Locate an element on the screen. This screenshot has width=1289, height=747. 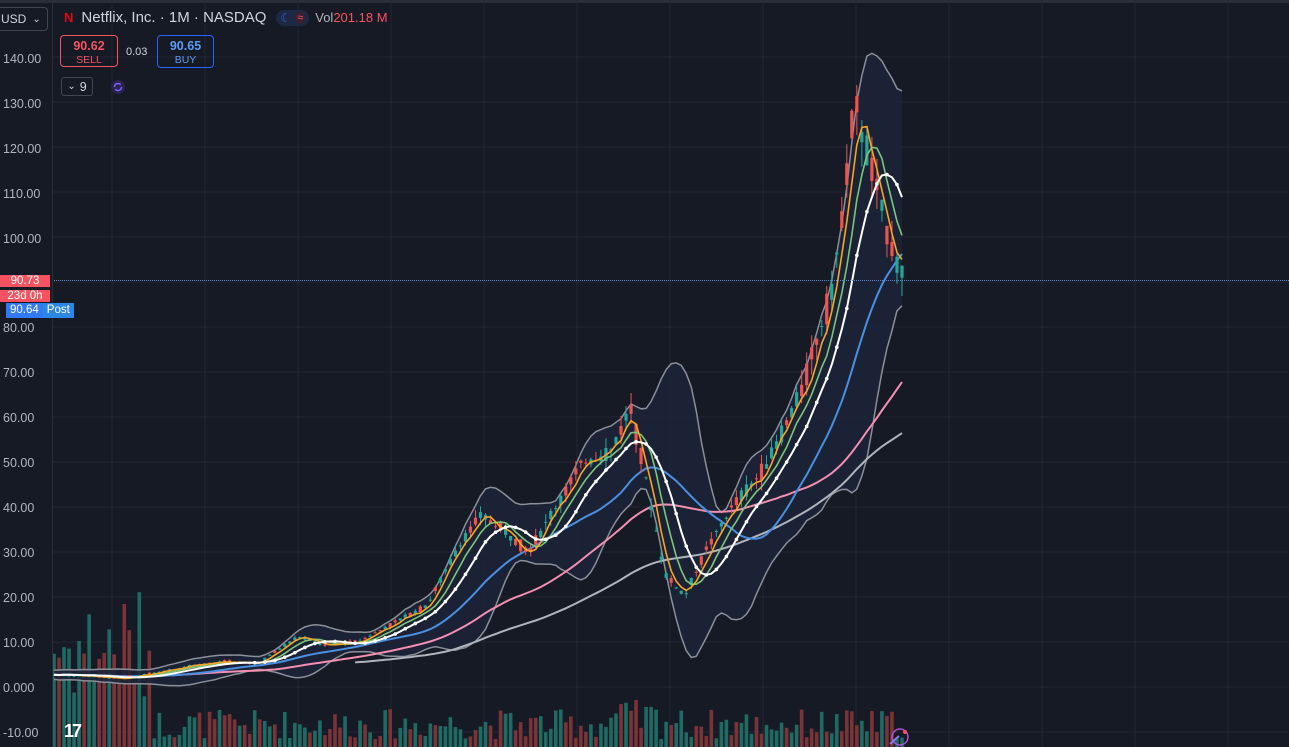
axis-tick: 30.00 is located at coordinates (19, 553).